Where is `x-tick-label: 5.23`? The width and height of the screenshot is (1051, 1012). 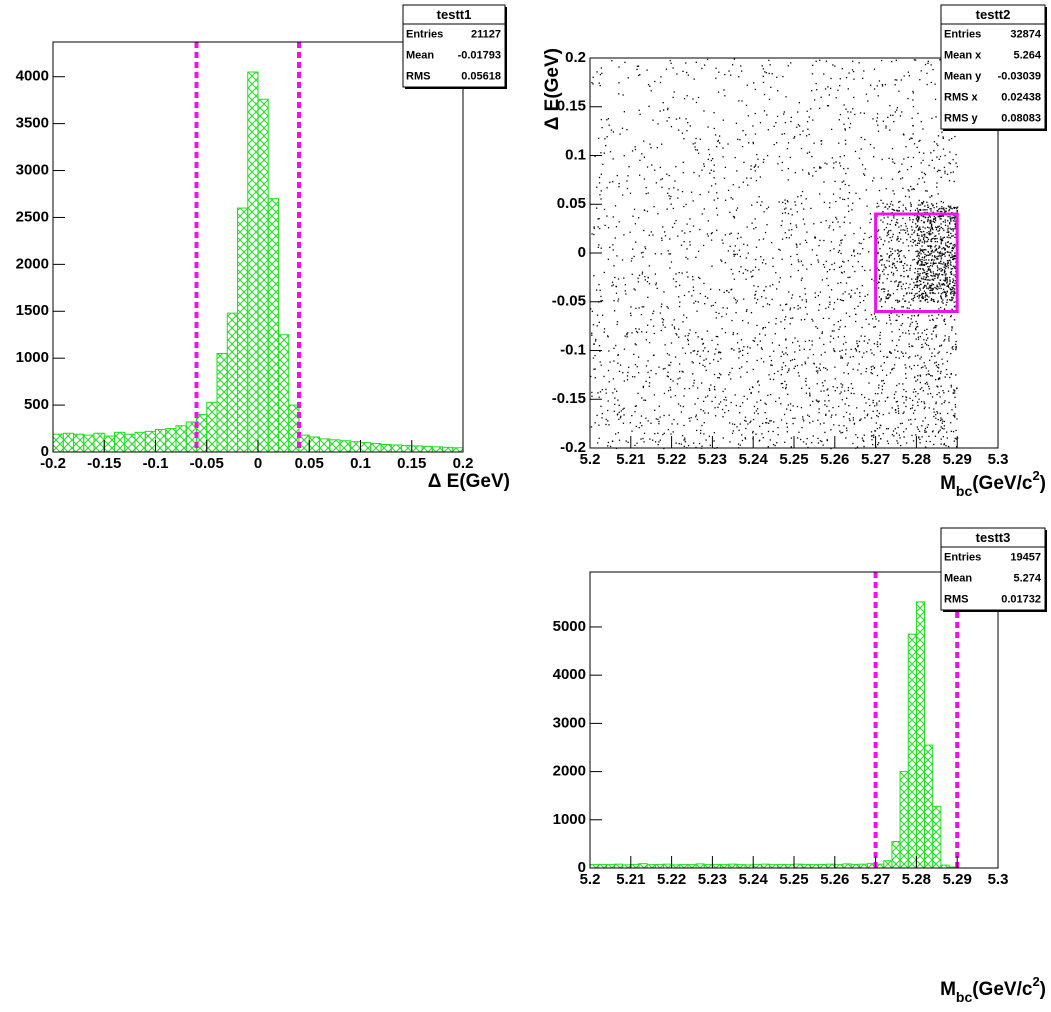
x-tick-label: 5.23 is located at coordinates (712, 459).